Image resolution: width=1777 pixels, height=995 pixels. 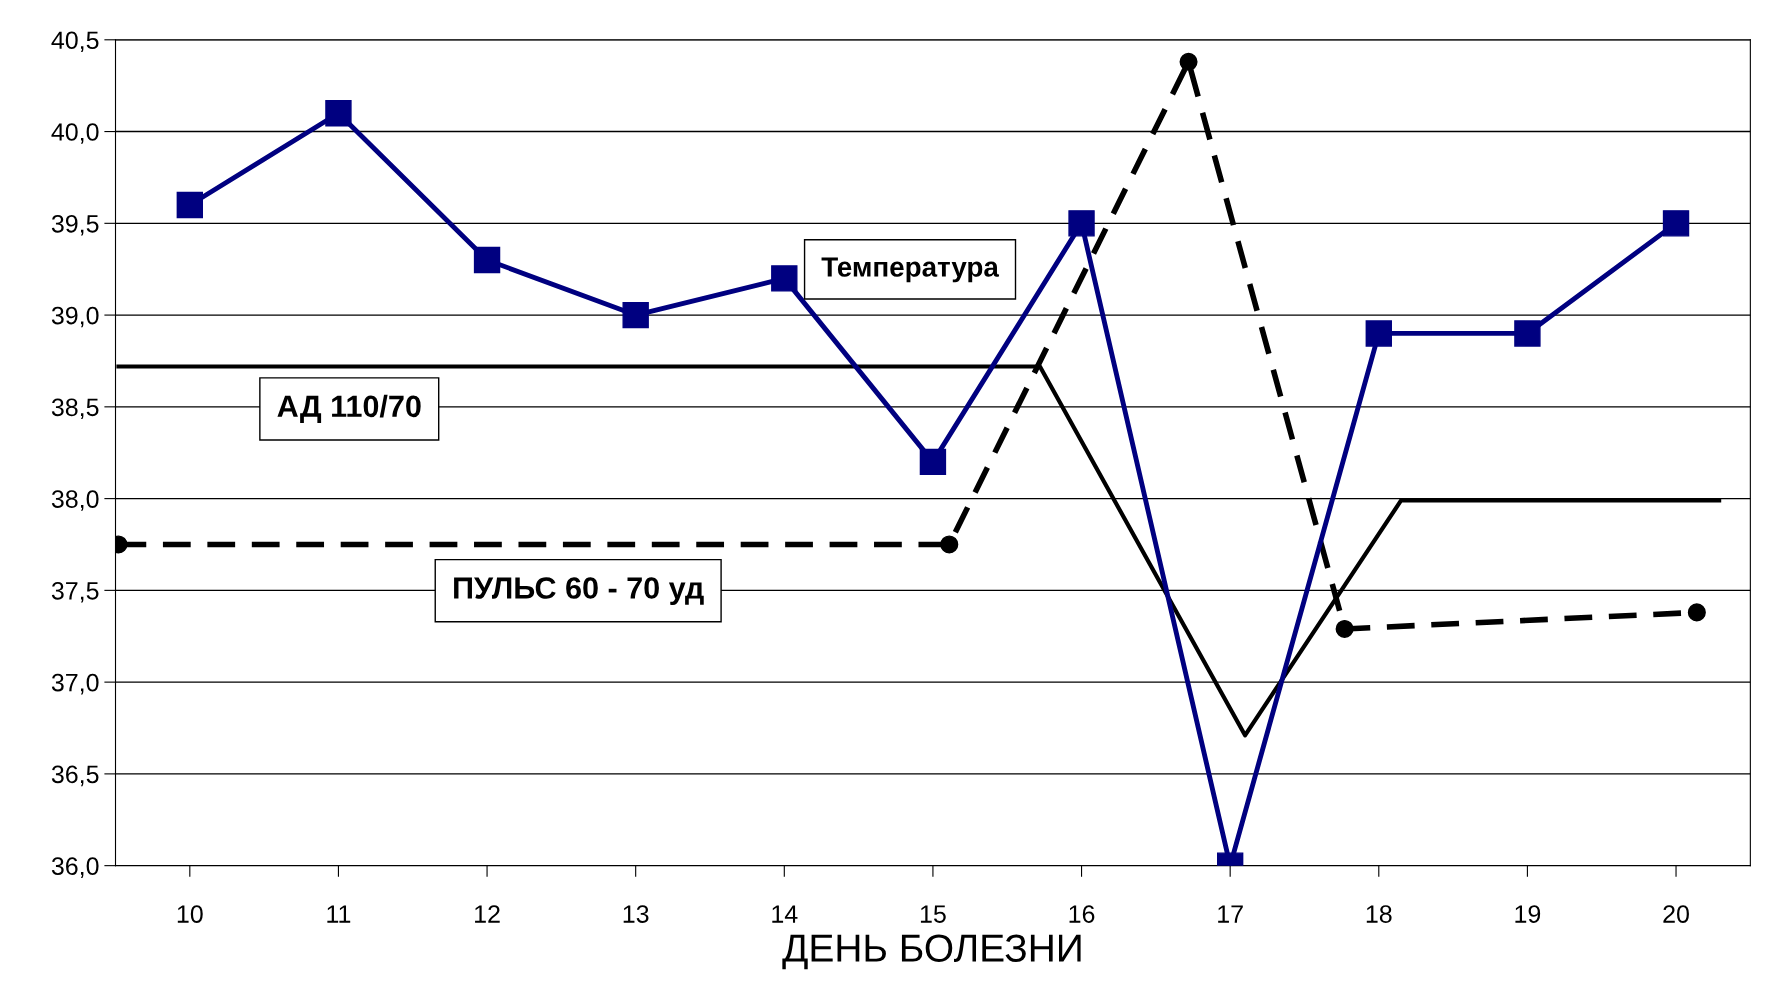 I want to click on annotation: АД 110/70, so click(x=349, y=408).